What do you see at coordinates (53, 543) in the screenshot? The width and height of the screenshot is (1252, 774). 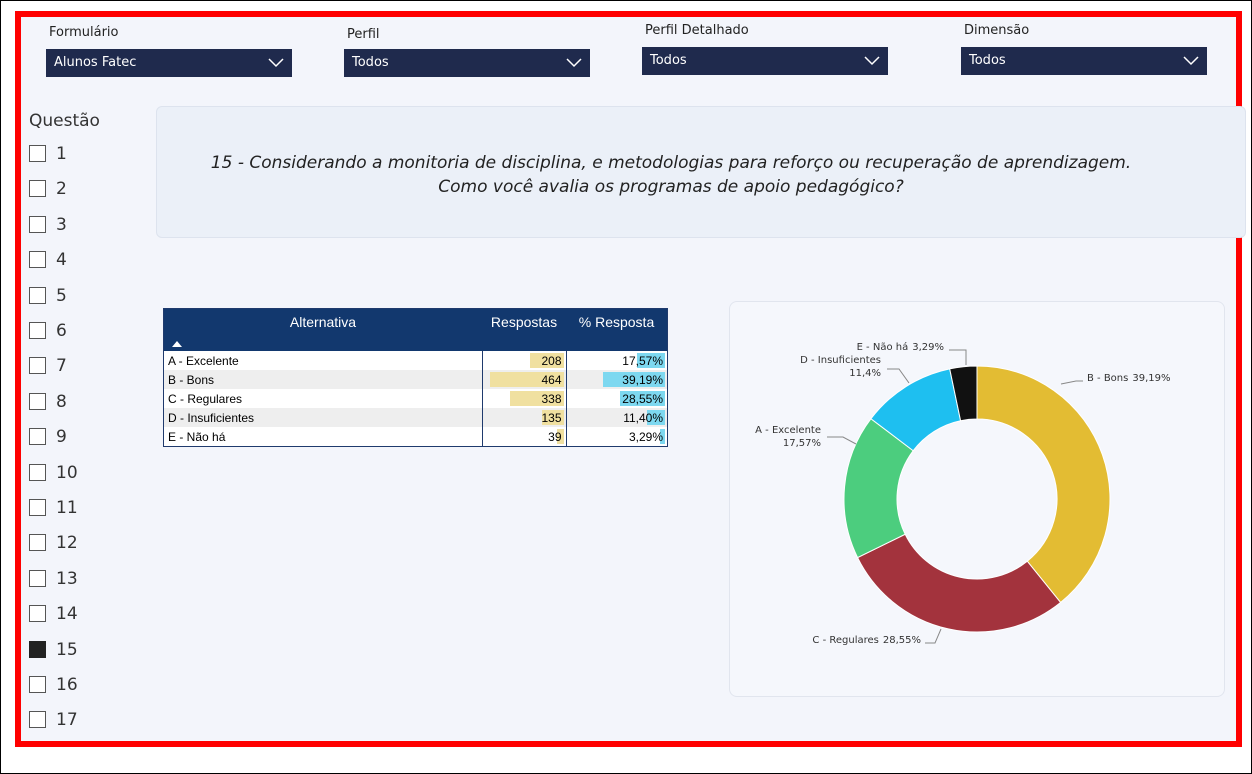 I see `question-item: 12` at bounding box center [53, 543].